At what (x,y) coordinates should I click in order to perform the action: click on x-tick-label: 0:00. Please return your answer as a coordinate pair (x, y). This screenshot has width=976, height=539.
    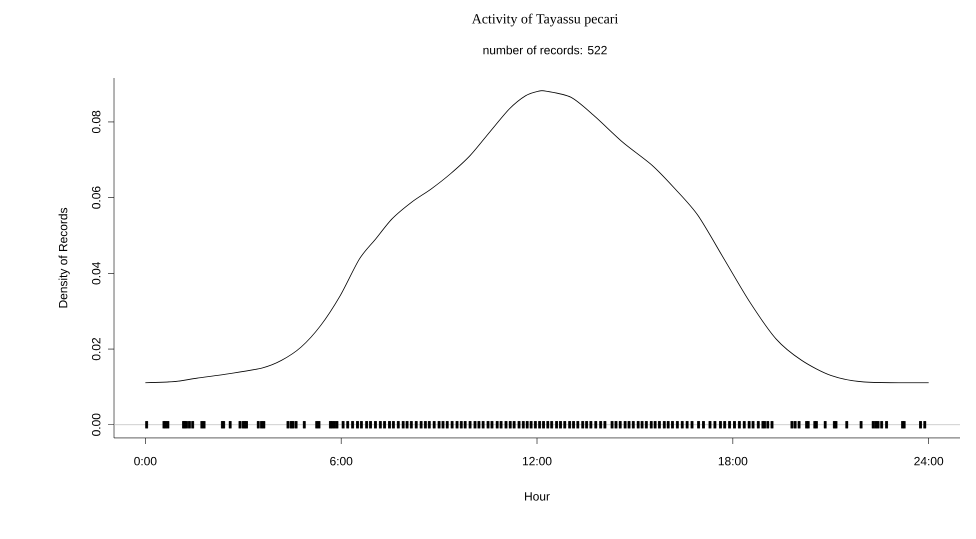
    Looking at the image, I should click on (145, 461).